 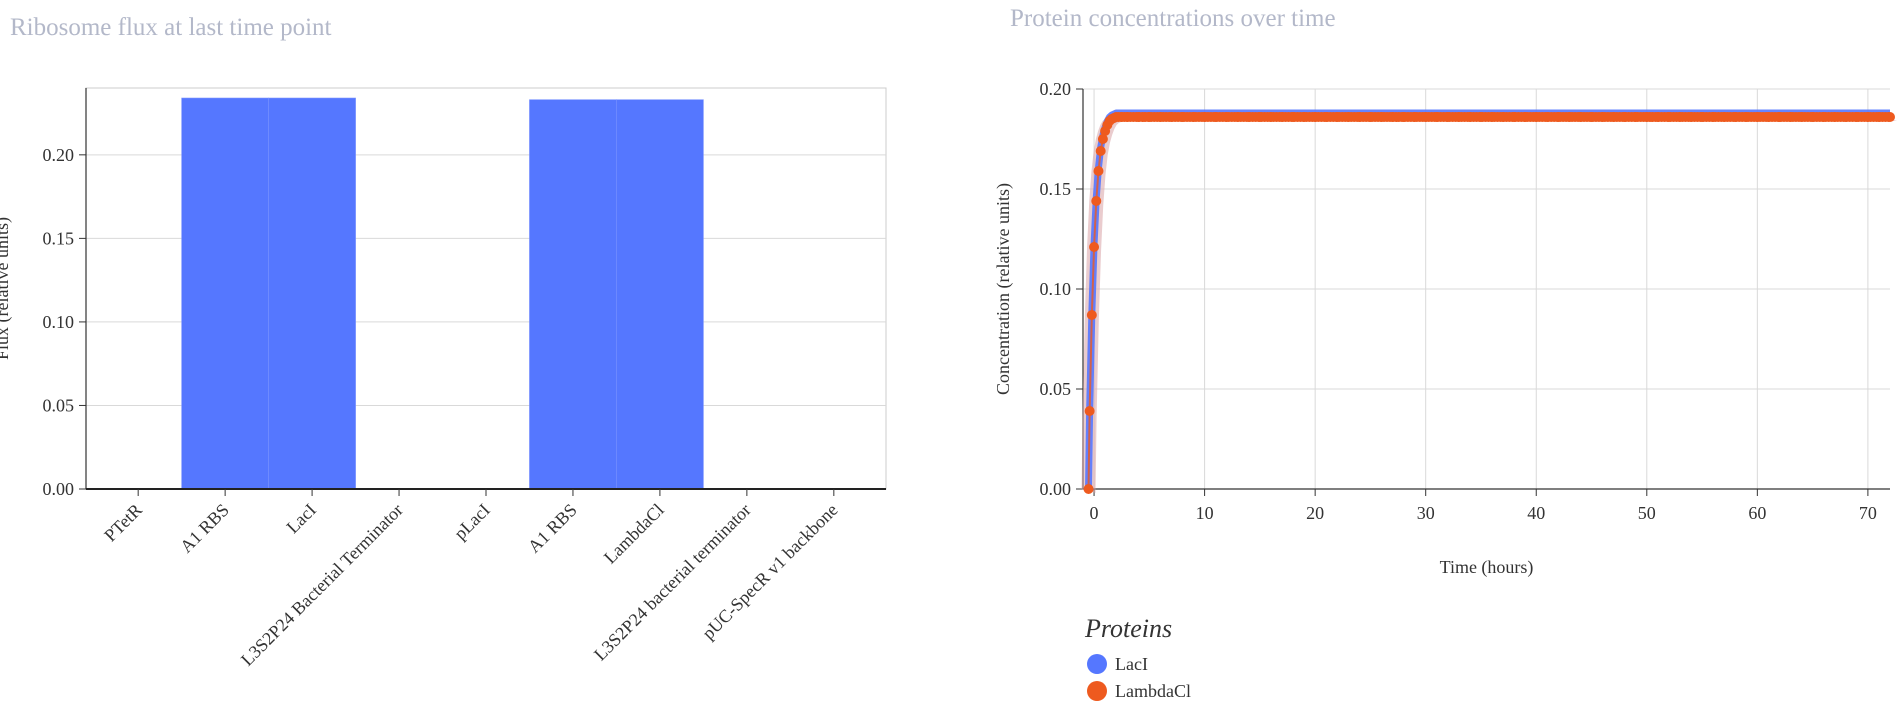 What do you see at coordinates (634, 534) in the screenshot?
I see `flux-x-tick-label: LambdaCl` at bounding box center [634, 534].